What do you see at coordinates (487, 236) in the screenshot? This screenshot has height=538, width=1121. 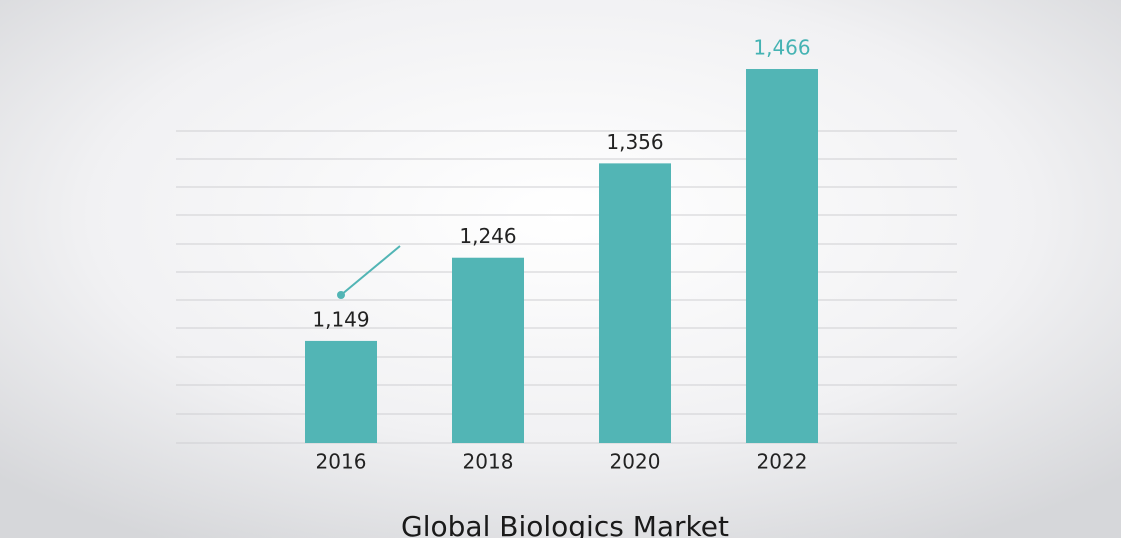 I see `value-label: 1,246` at bounding box center [487, 236].